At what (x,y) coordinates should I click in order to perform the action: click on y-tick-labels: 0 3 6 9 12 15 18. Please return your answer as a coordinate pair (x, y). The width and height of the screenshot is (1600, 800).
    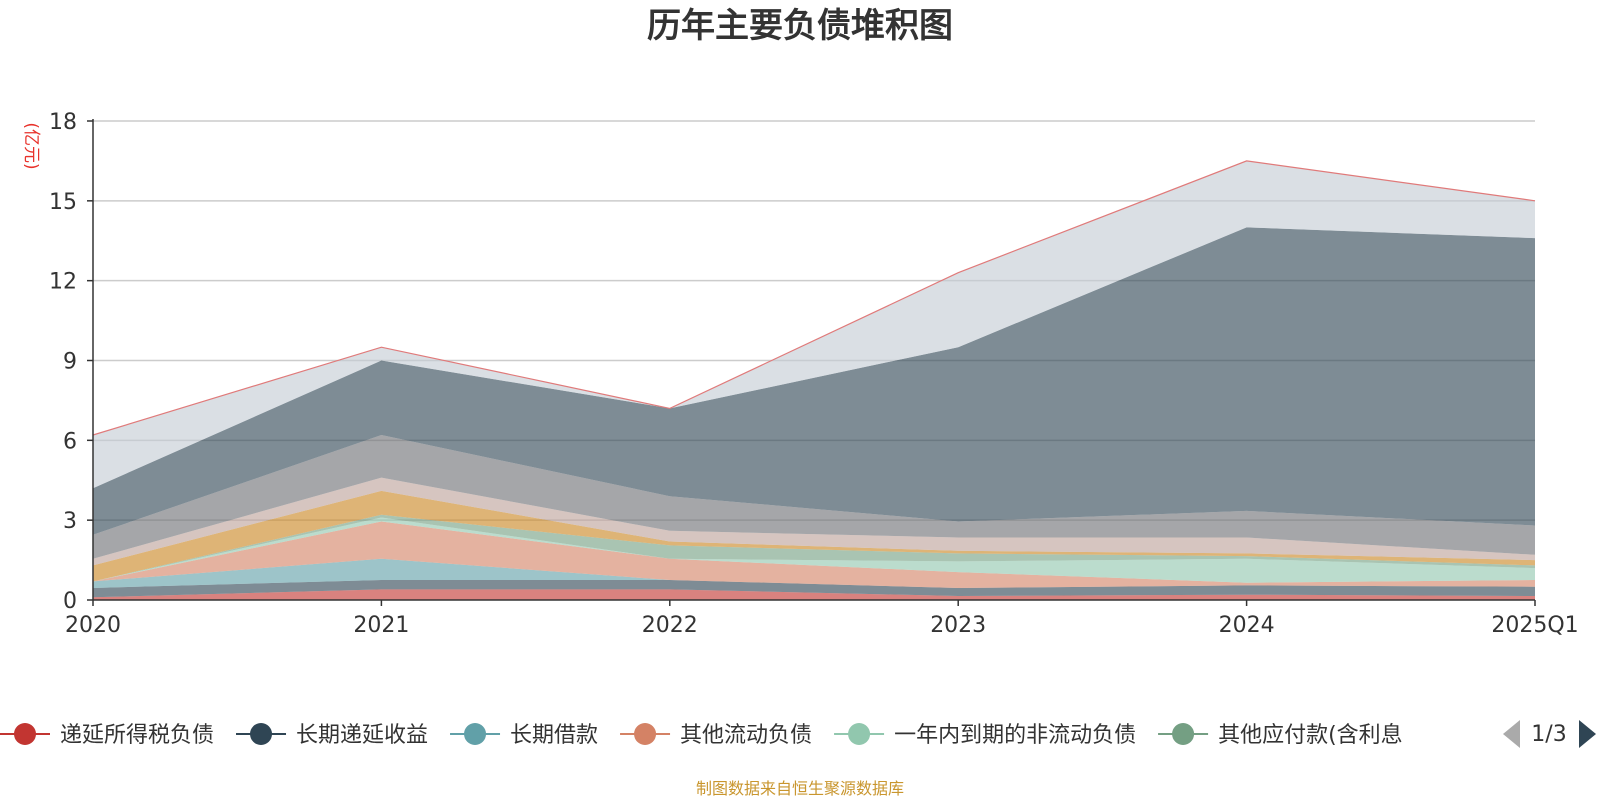
    Looking at the image, I should click on (63, 362).